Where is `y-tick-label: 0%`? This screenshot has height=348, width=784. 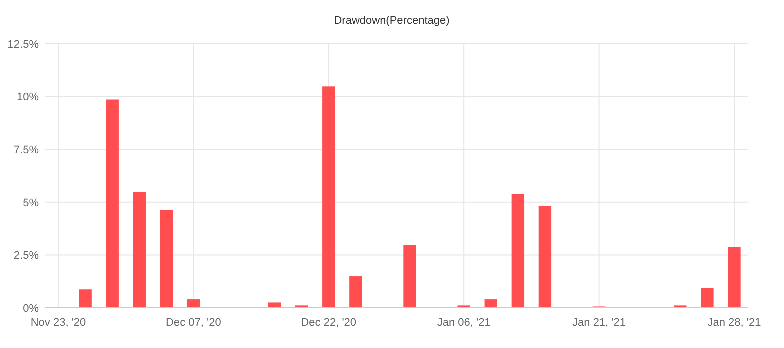
y-tick-label: 0% is located at coordinates (31, 308).